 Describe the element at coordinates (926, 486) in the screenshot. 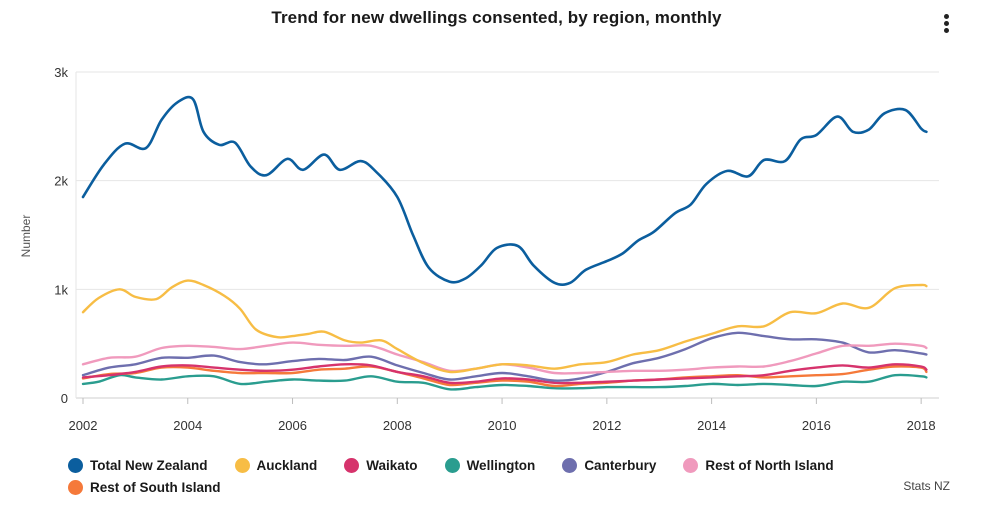

I see `credit-text: Stats NZ` at that location.